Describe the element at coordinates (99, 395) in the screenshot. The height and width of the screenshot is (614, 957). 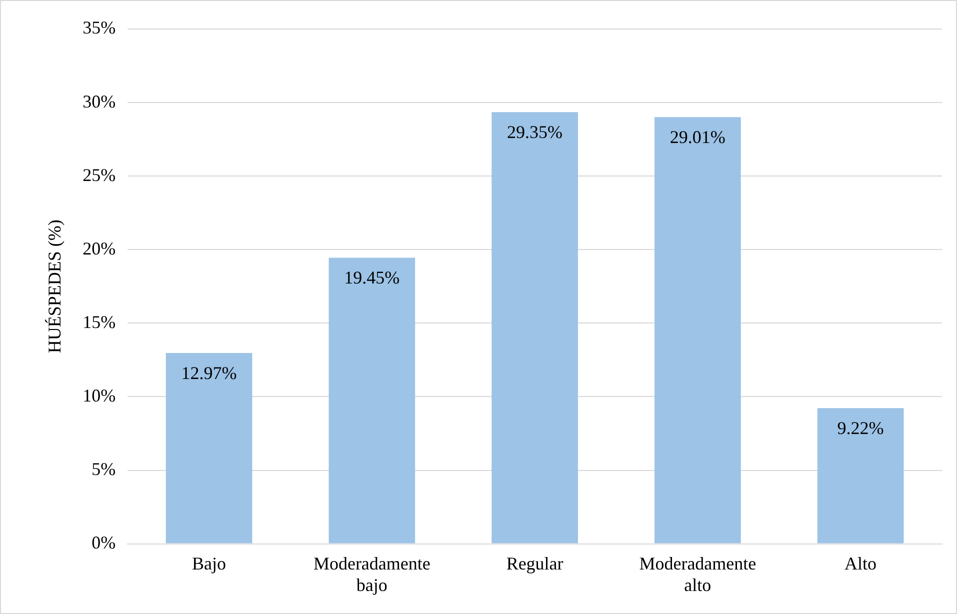
I see `y-tick-label: 10%` at that location.